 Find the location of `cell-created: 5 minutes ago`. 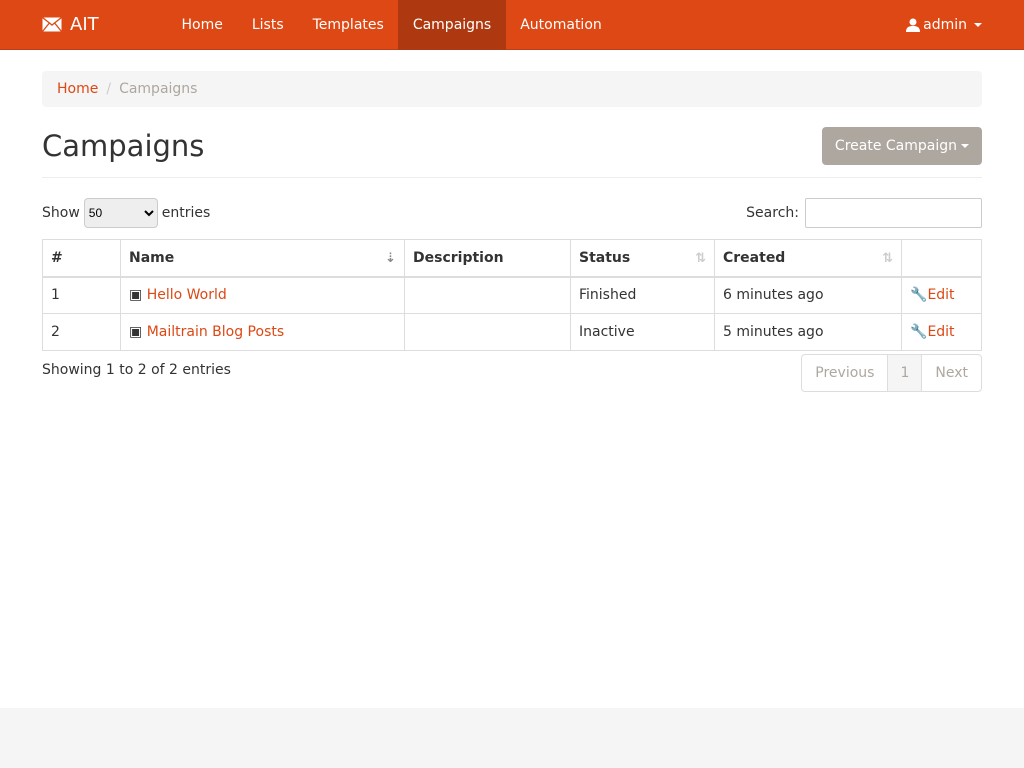

cell-created: 5 minutes ago is located at coordinates (808, 332).